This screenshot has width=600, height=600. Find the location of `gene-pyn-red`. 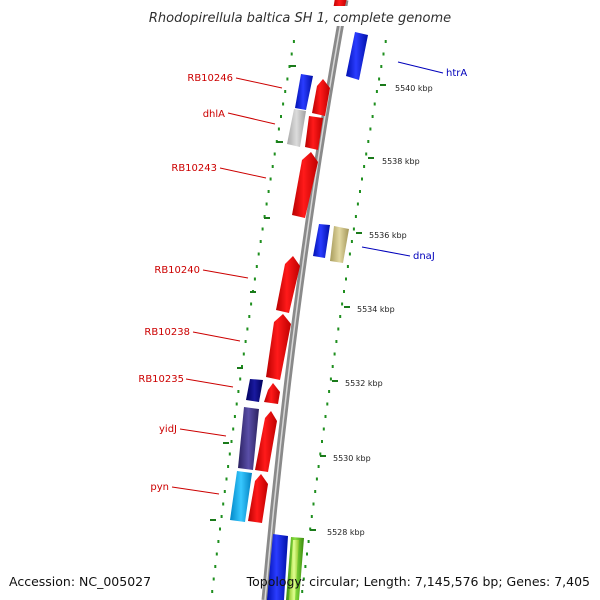

gene-pyn-red is located at coordinates (258, 498).